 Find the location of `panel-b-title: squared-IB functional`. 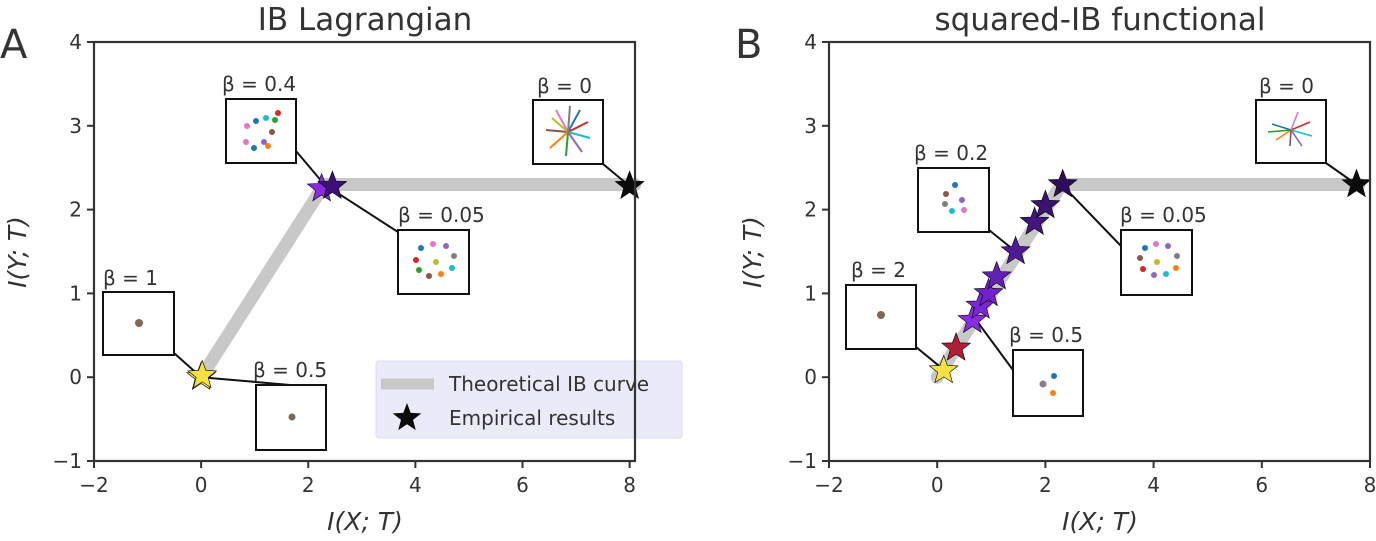

panel-b-title: squared-IB functional is located at coordinates (1100, 20).